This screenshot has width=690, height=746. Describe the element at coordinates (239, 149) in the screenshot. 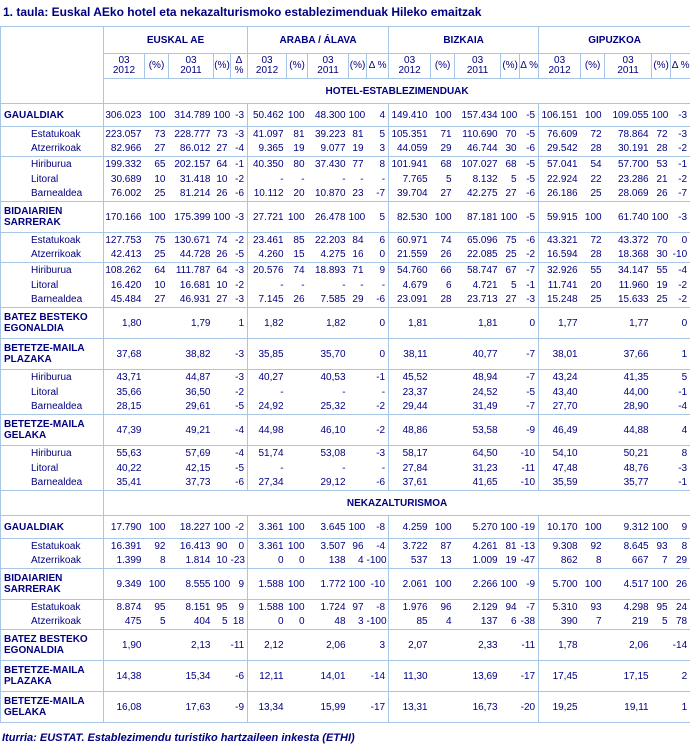

I see `delta-cell: -4` at that location.